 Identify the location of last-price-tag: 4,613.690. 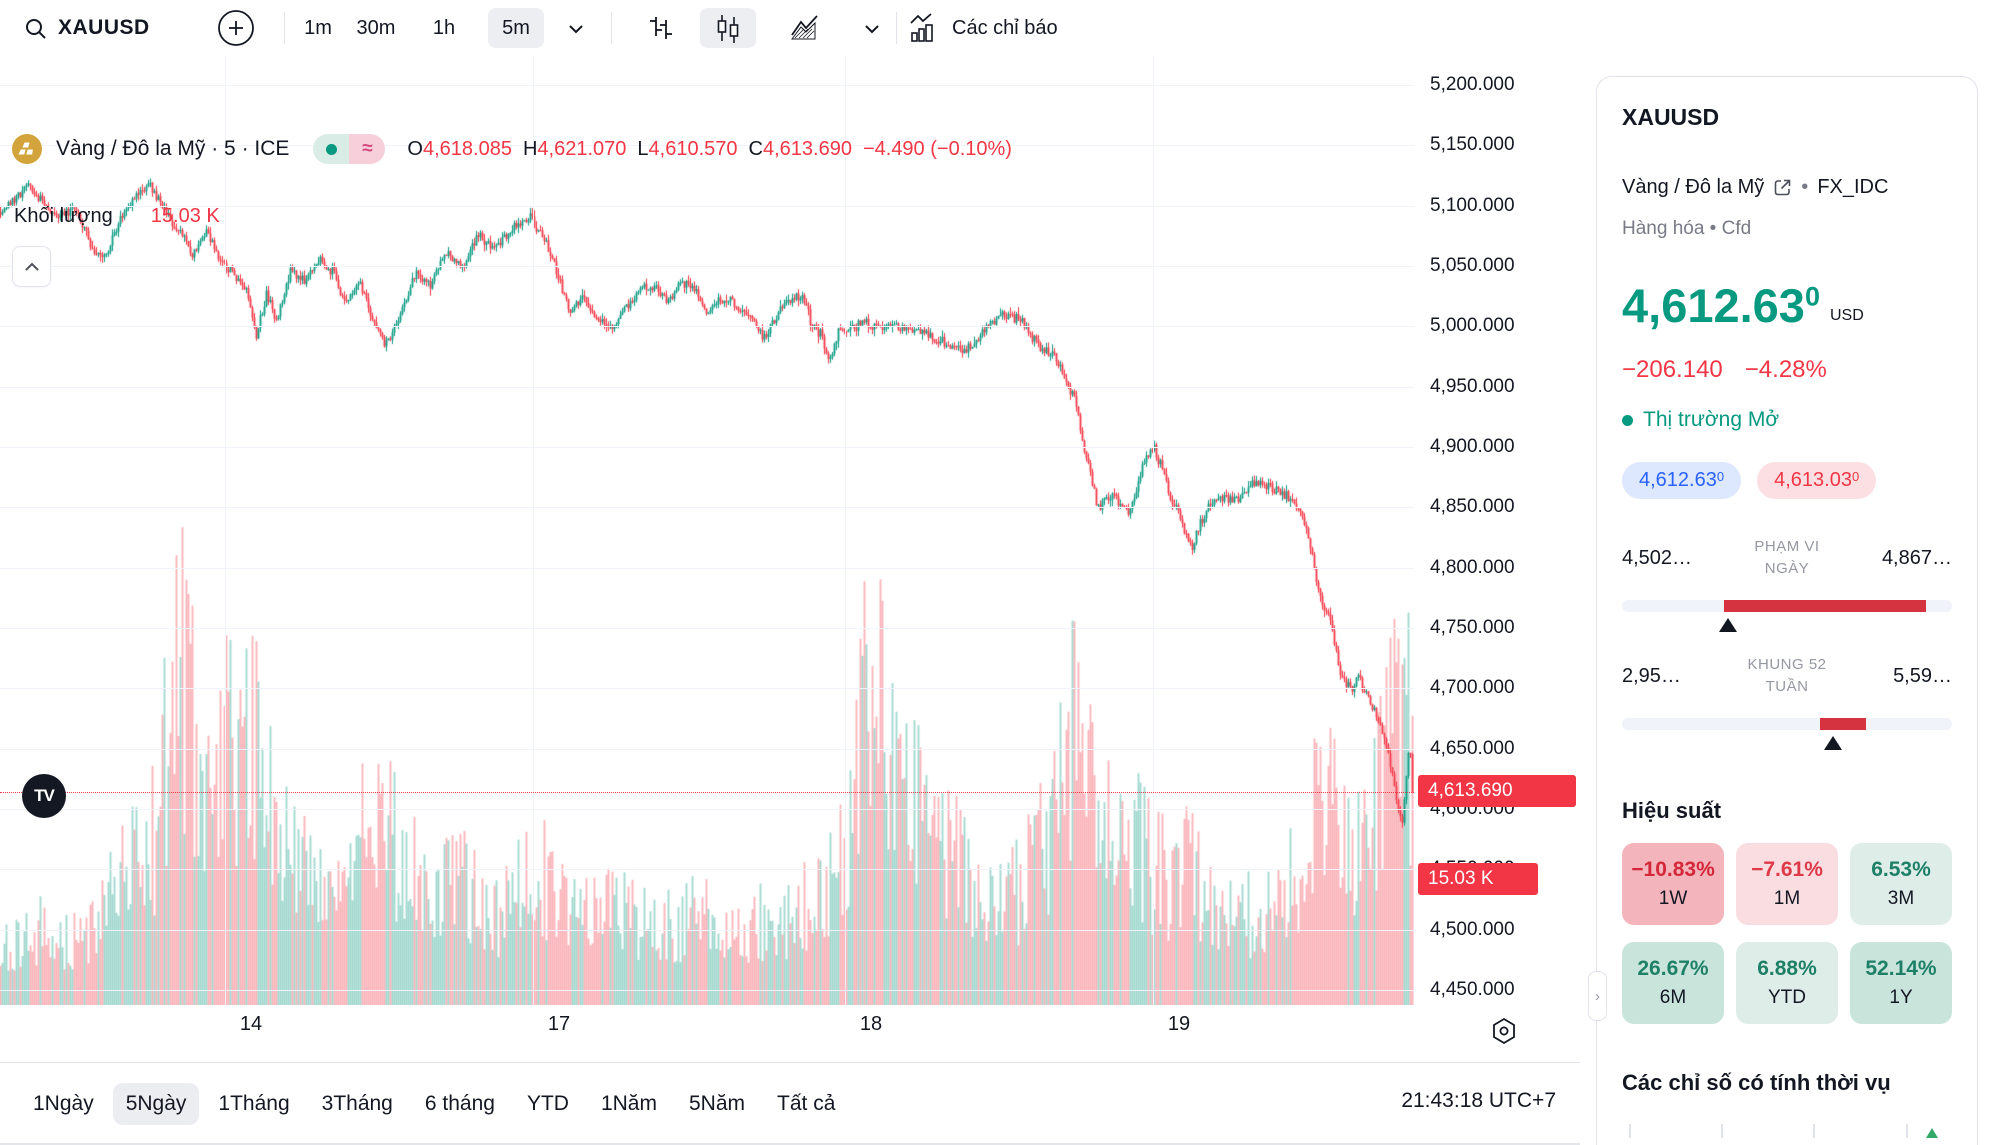
(1497, 791).